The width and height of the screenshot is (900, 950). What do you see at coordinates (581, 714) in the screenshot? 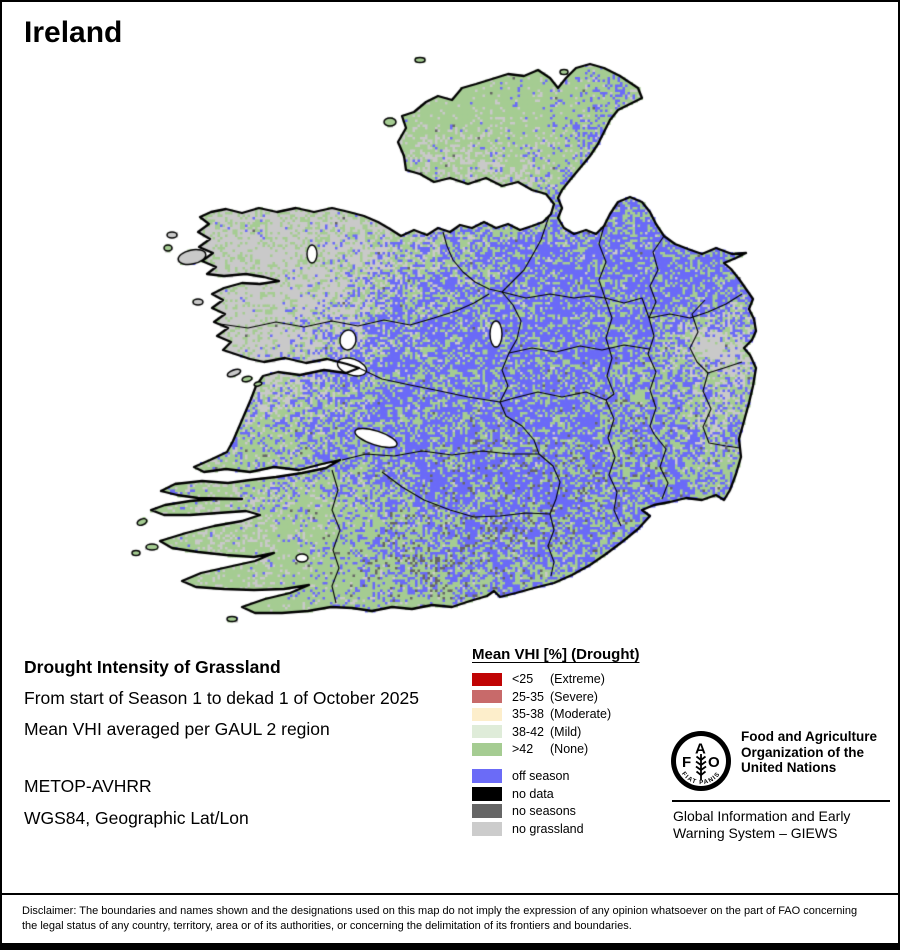
I see `legend-severity: (Moderate)` at bounding box center [581, 714].